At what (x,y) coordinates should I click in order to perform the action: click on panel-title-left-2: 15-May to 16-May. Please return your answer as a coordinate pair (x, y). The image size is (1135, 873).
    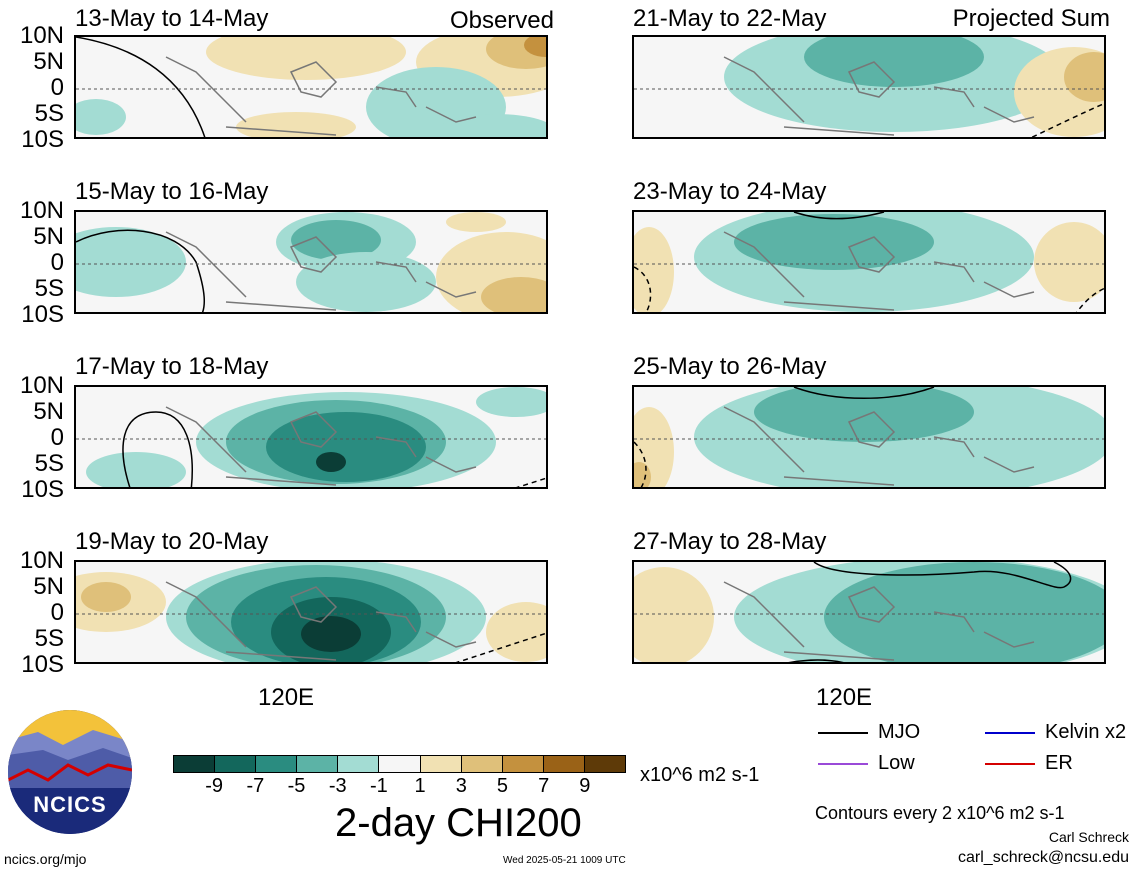
    Looking at the image, I should click on (172, 191).